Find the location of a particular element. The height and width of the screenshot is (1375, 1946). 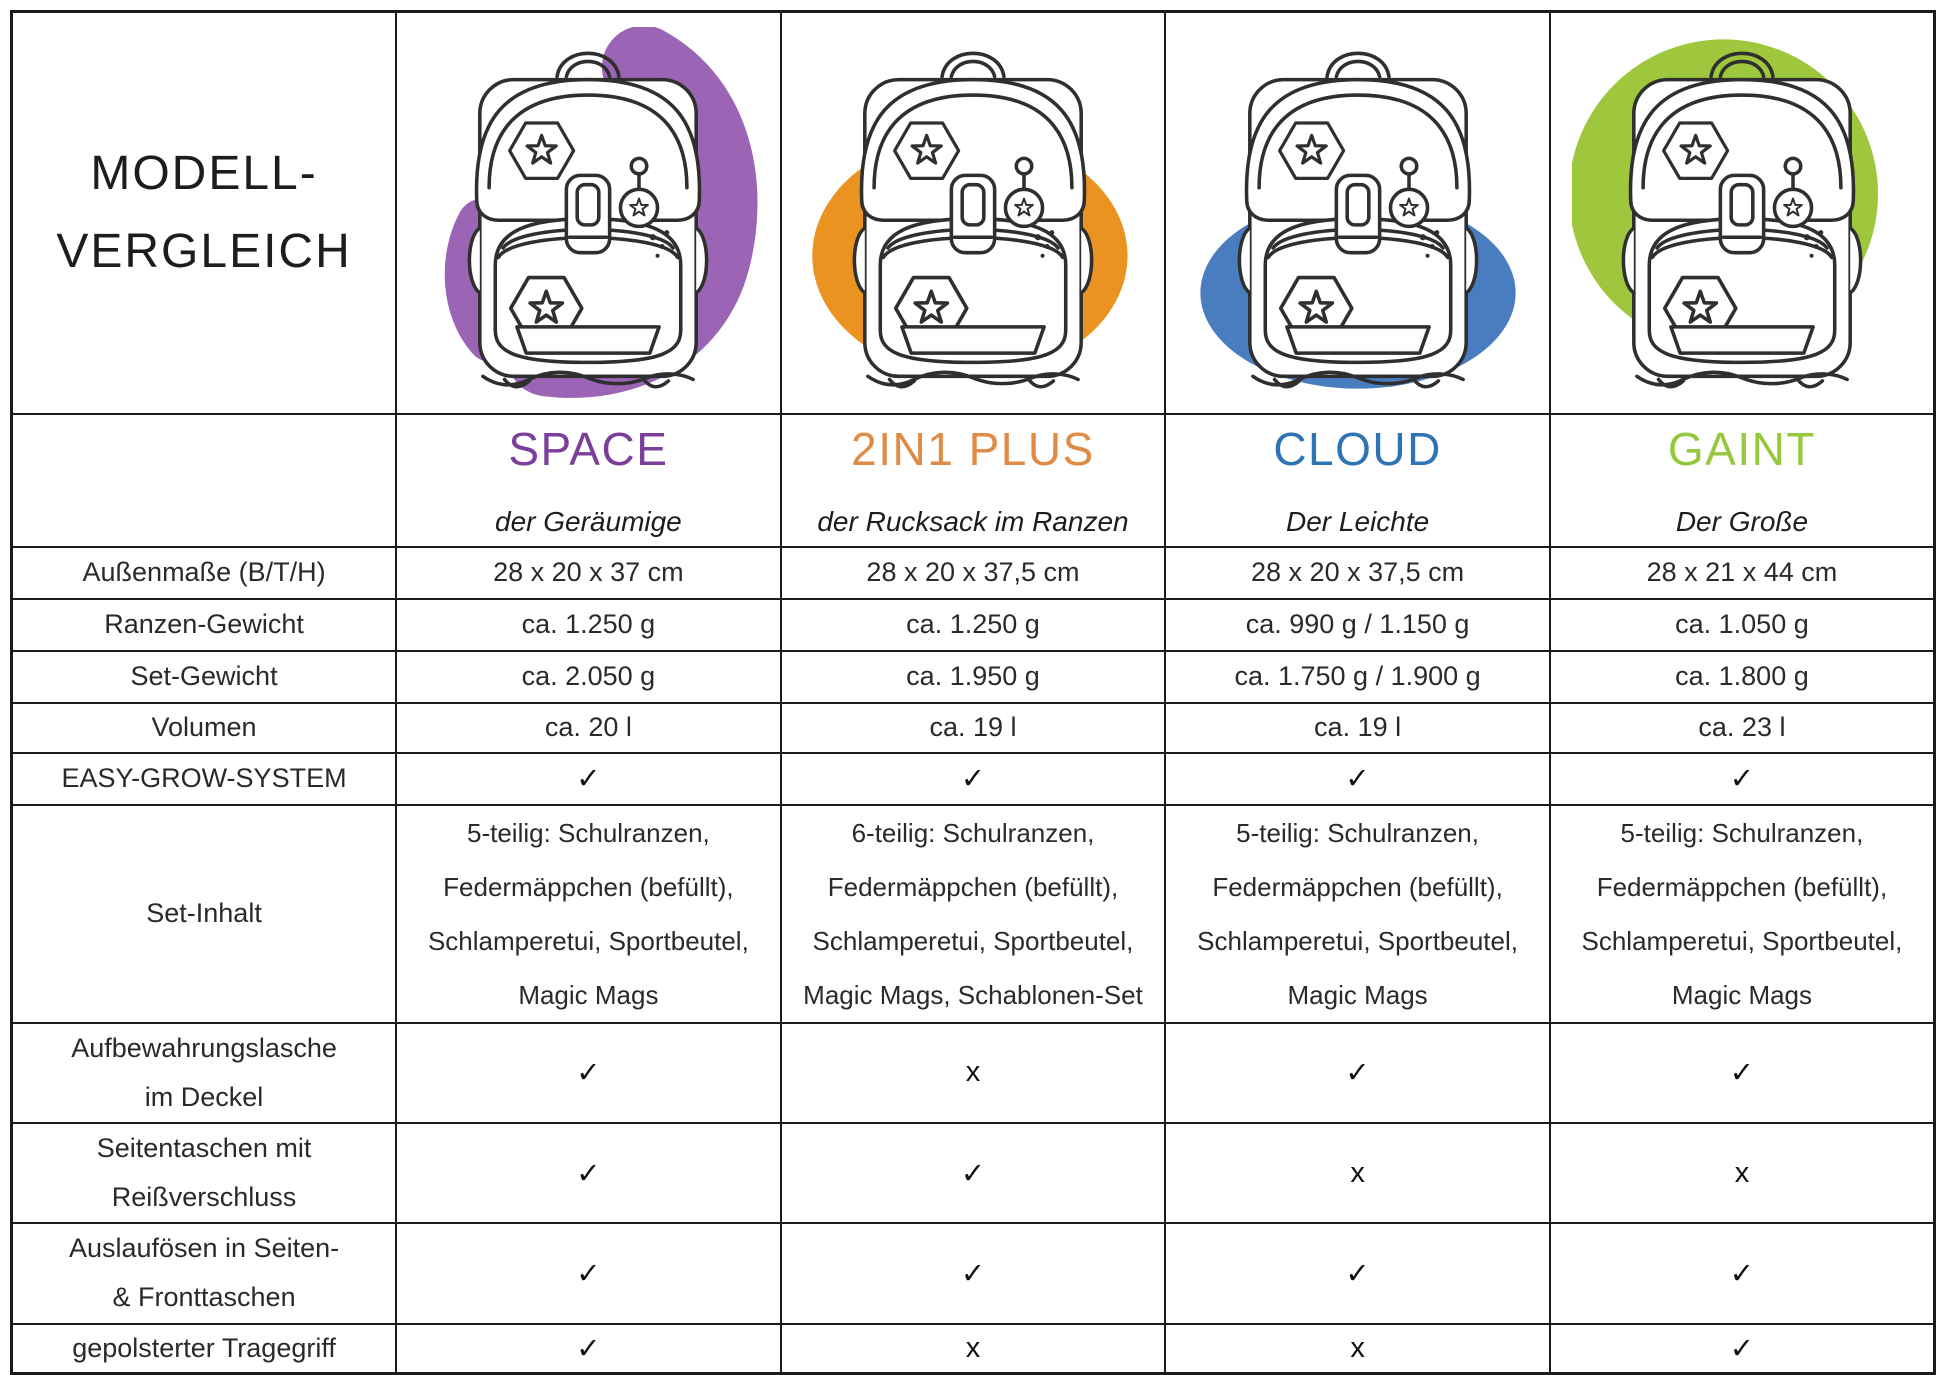

model-header-space: SPACE der Geräumige is located at coordinates (588, 480).